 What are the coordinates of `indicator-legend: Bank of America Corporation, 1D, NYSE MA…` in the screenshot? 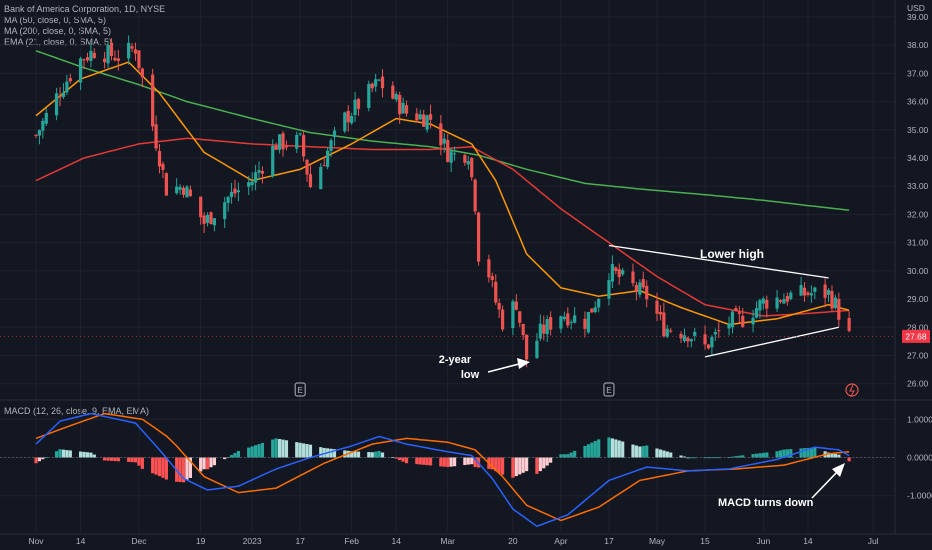 It's located at (84, 26).